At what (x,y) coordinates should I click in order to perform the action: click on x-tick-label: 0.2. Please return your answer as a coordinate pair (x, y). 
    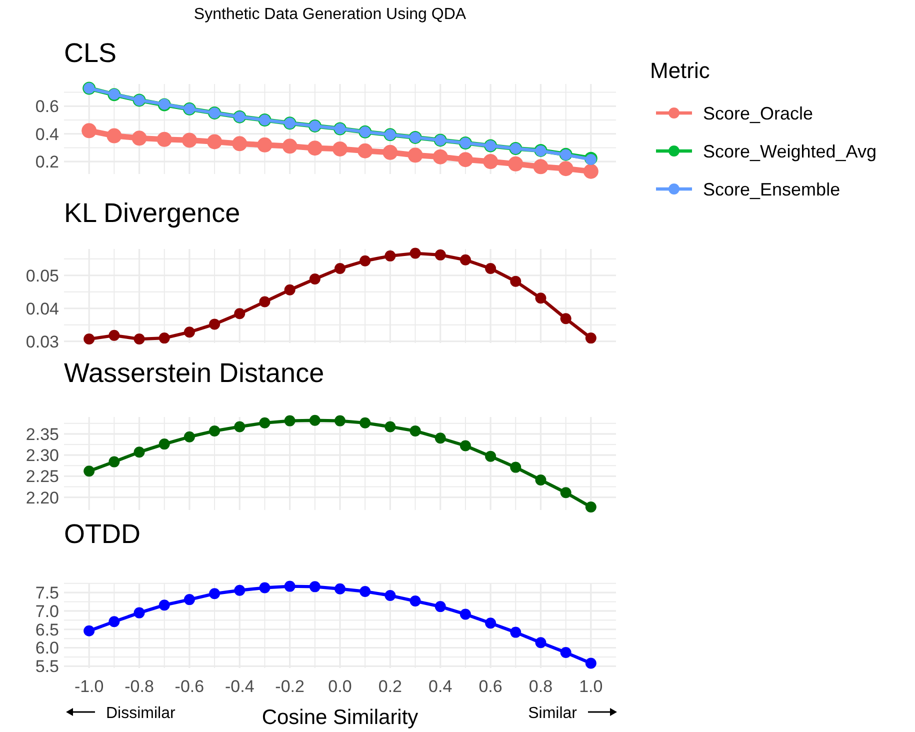
    Looking at the image, I should click on (390, 686).